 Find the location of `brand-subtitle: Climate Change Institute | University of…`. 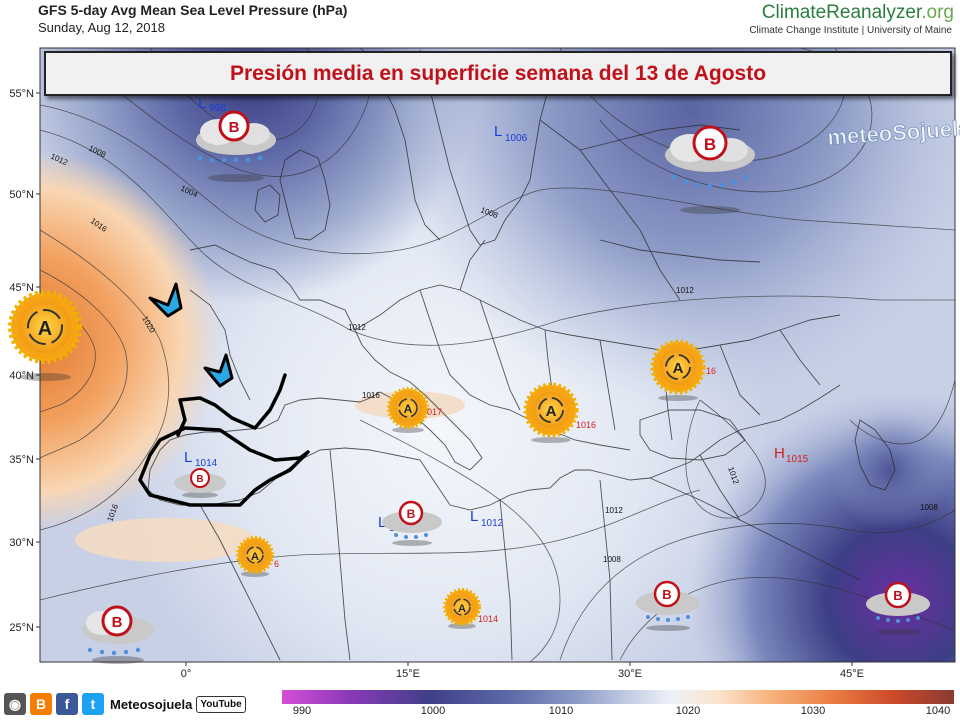

brand-subtitle: Climate Change Institute | University of… is located at coordinates (850, 30).